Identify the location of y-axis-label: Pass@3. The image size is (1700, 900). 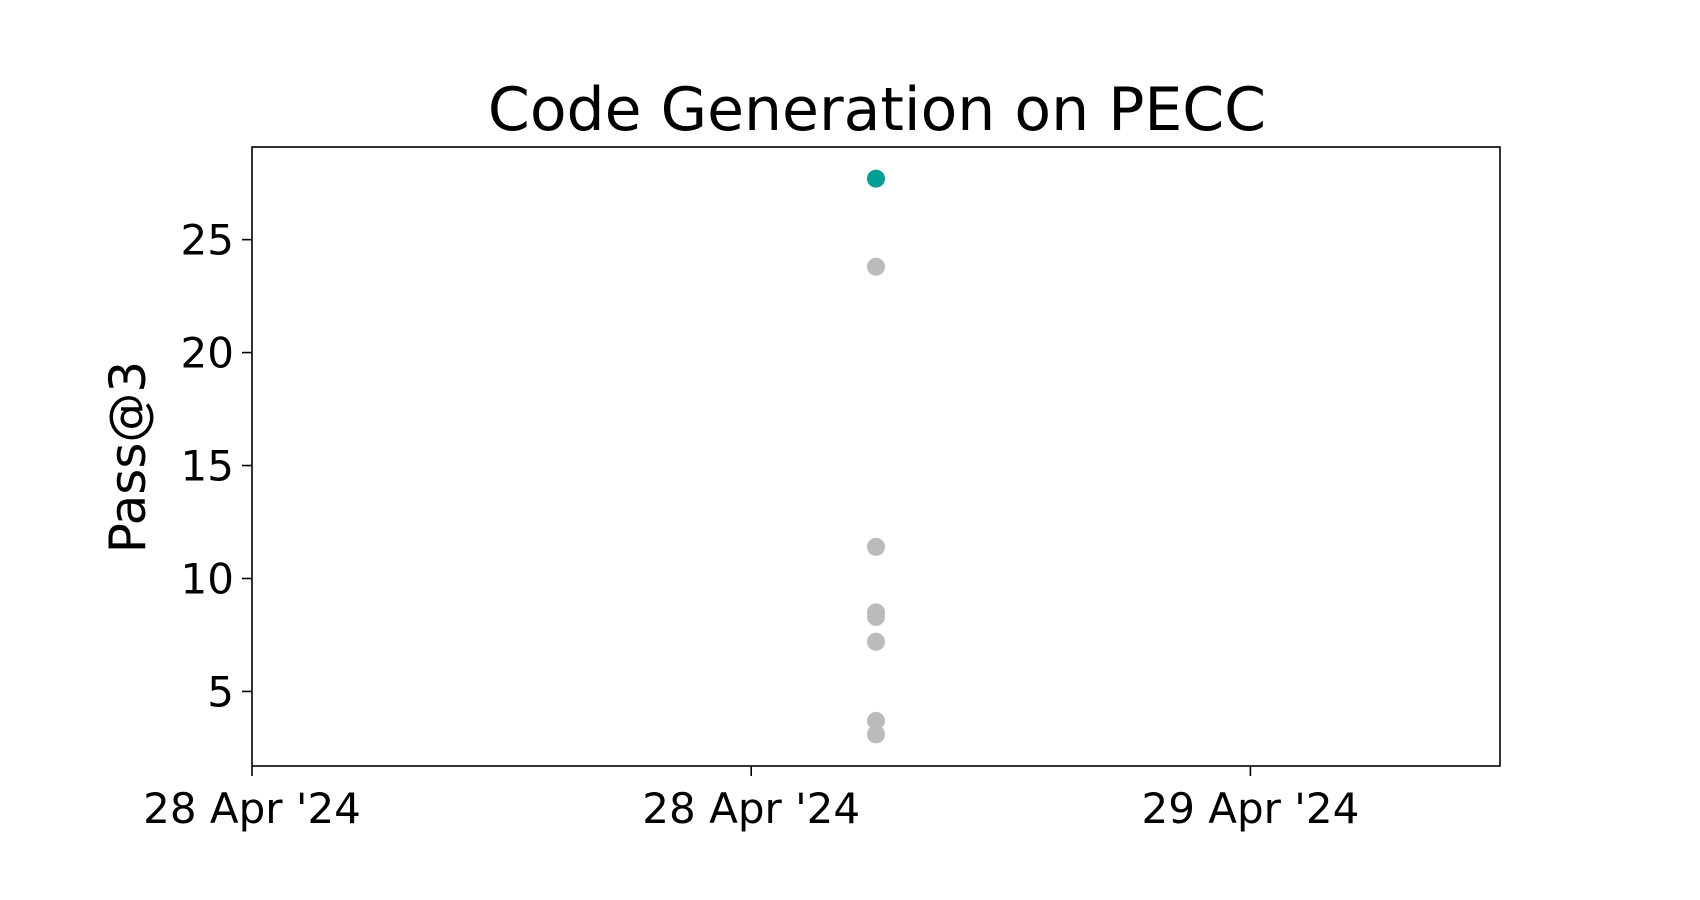
(128, 457).